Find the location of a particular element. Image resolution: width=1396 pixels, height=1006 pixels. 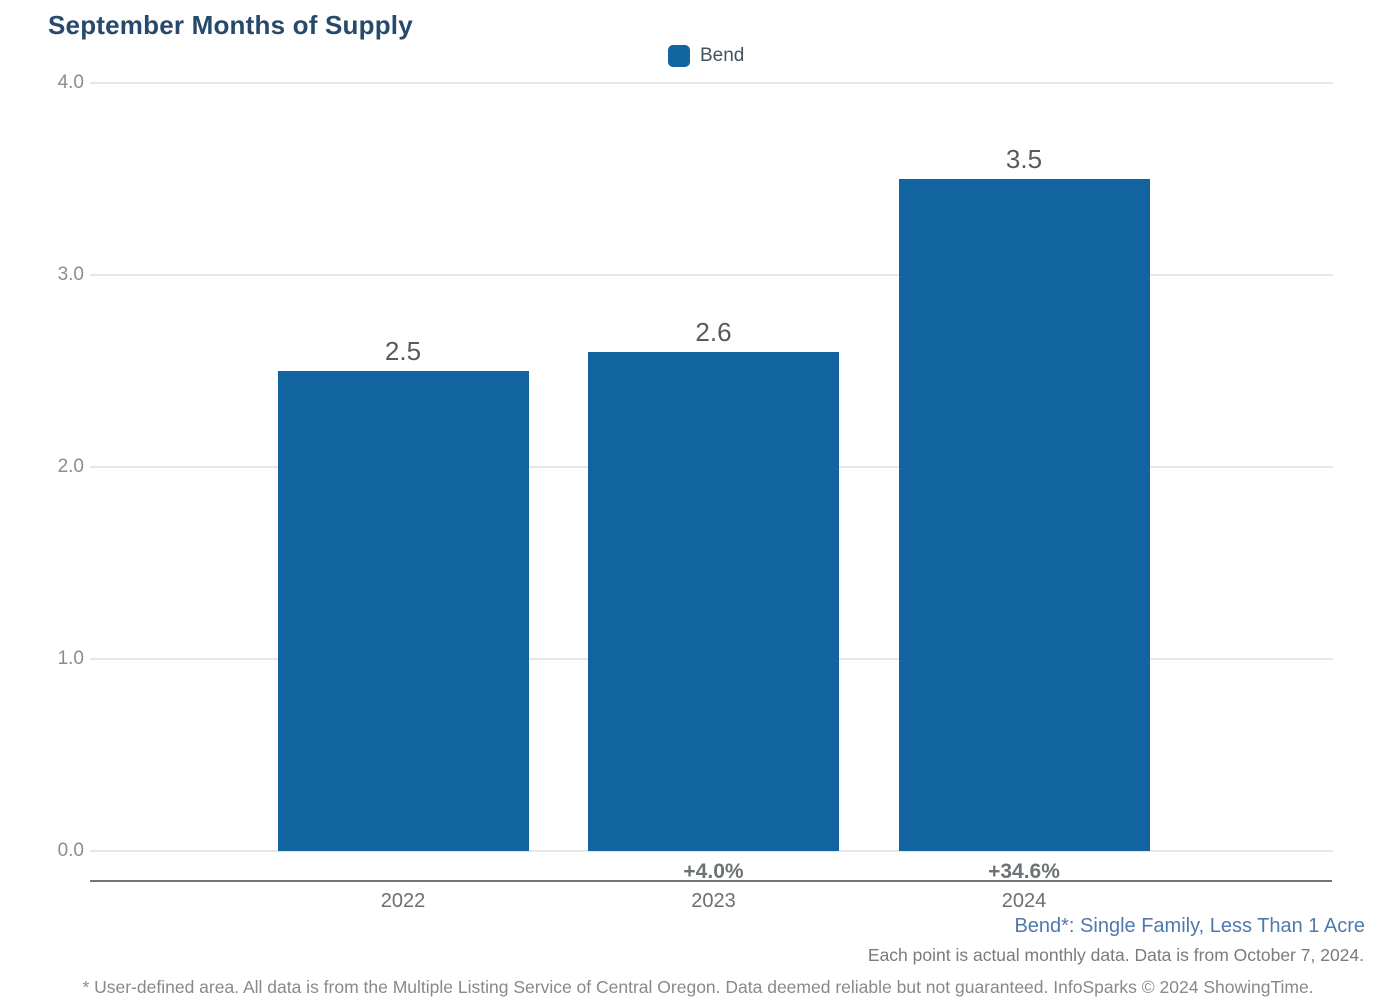

y-tick-label: 1.0 is located at coordinates (70, 658).